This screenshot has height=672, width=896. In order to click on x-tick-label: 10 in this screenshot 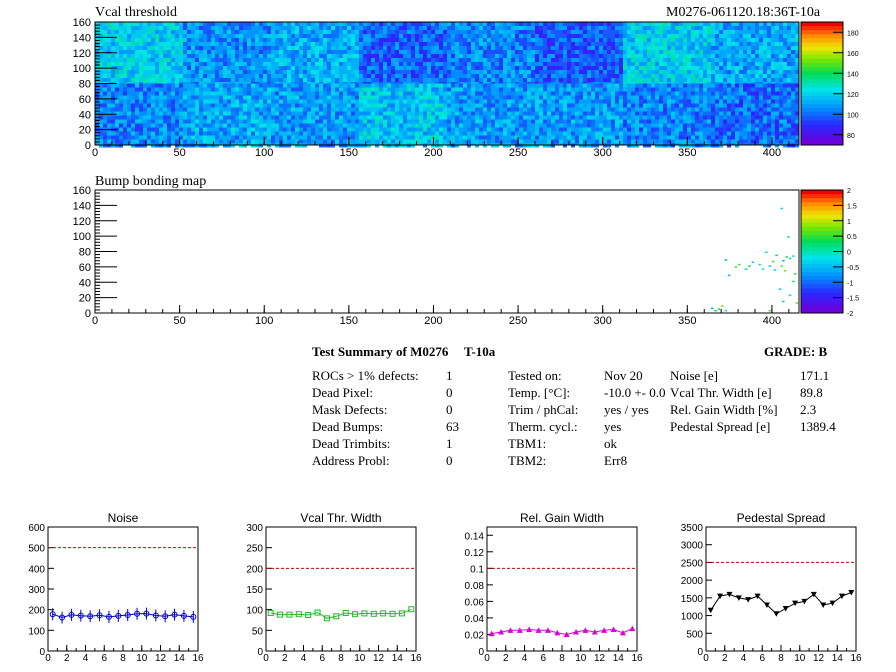, I will do `click(581, 658)`.